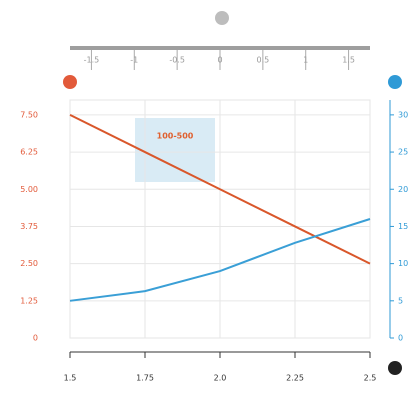 The height and width of the screenshot is (395, 412). I want to click on top-tick-label: -1.5, so click(92, 60).